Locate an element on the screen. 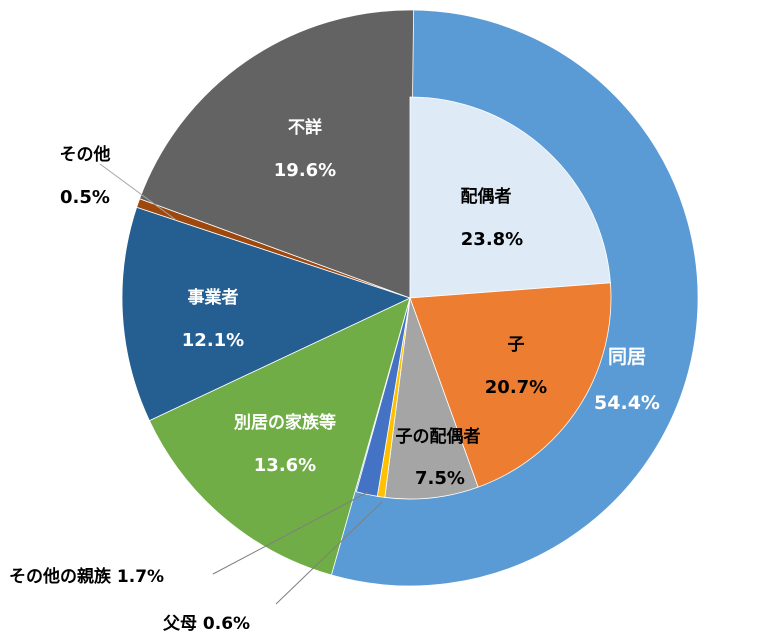 The image size is (784, 641). label-fubo: 父母 0.6% is located at coordinates (206, 624).